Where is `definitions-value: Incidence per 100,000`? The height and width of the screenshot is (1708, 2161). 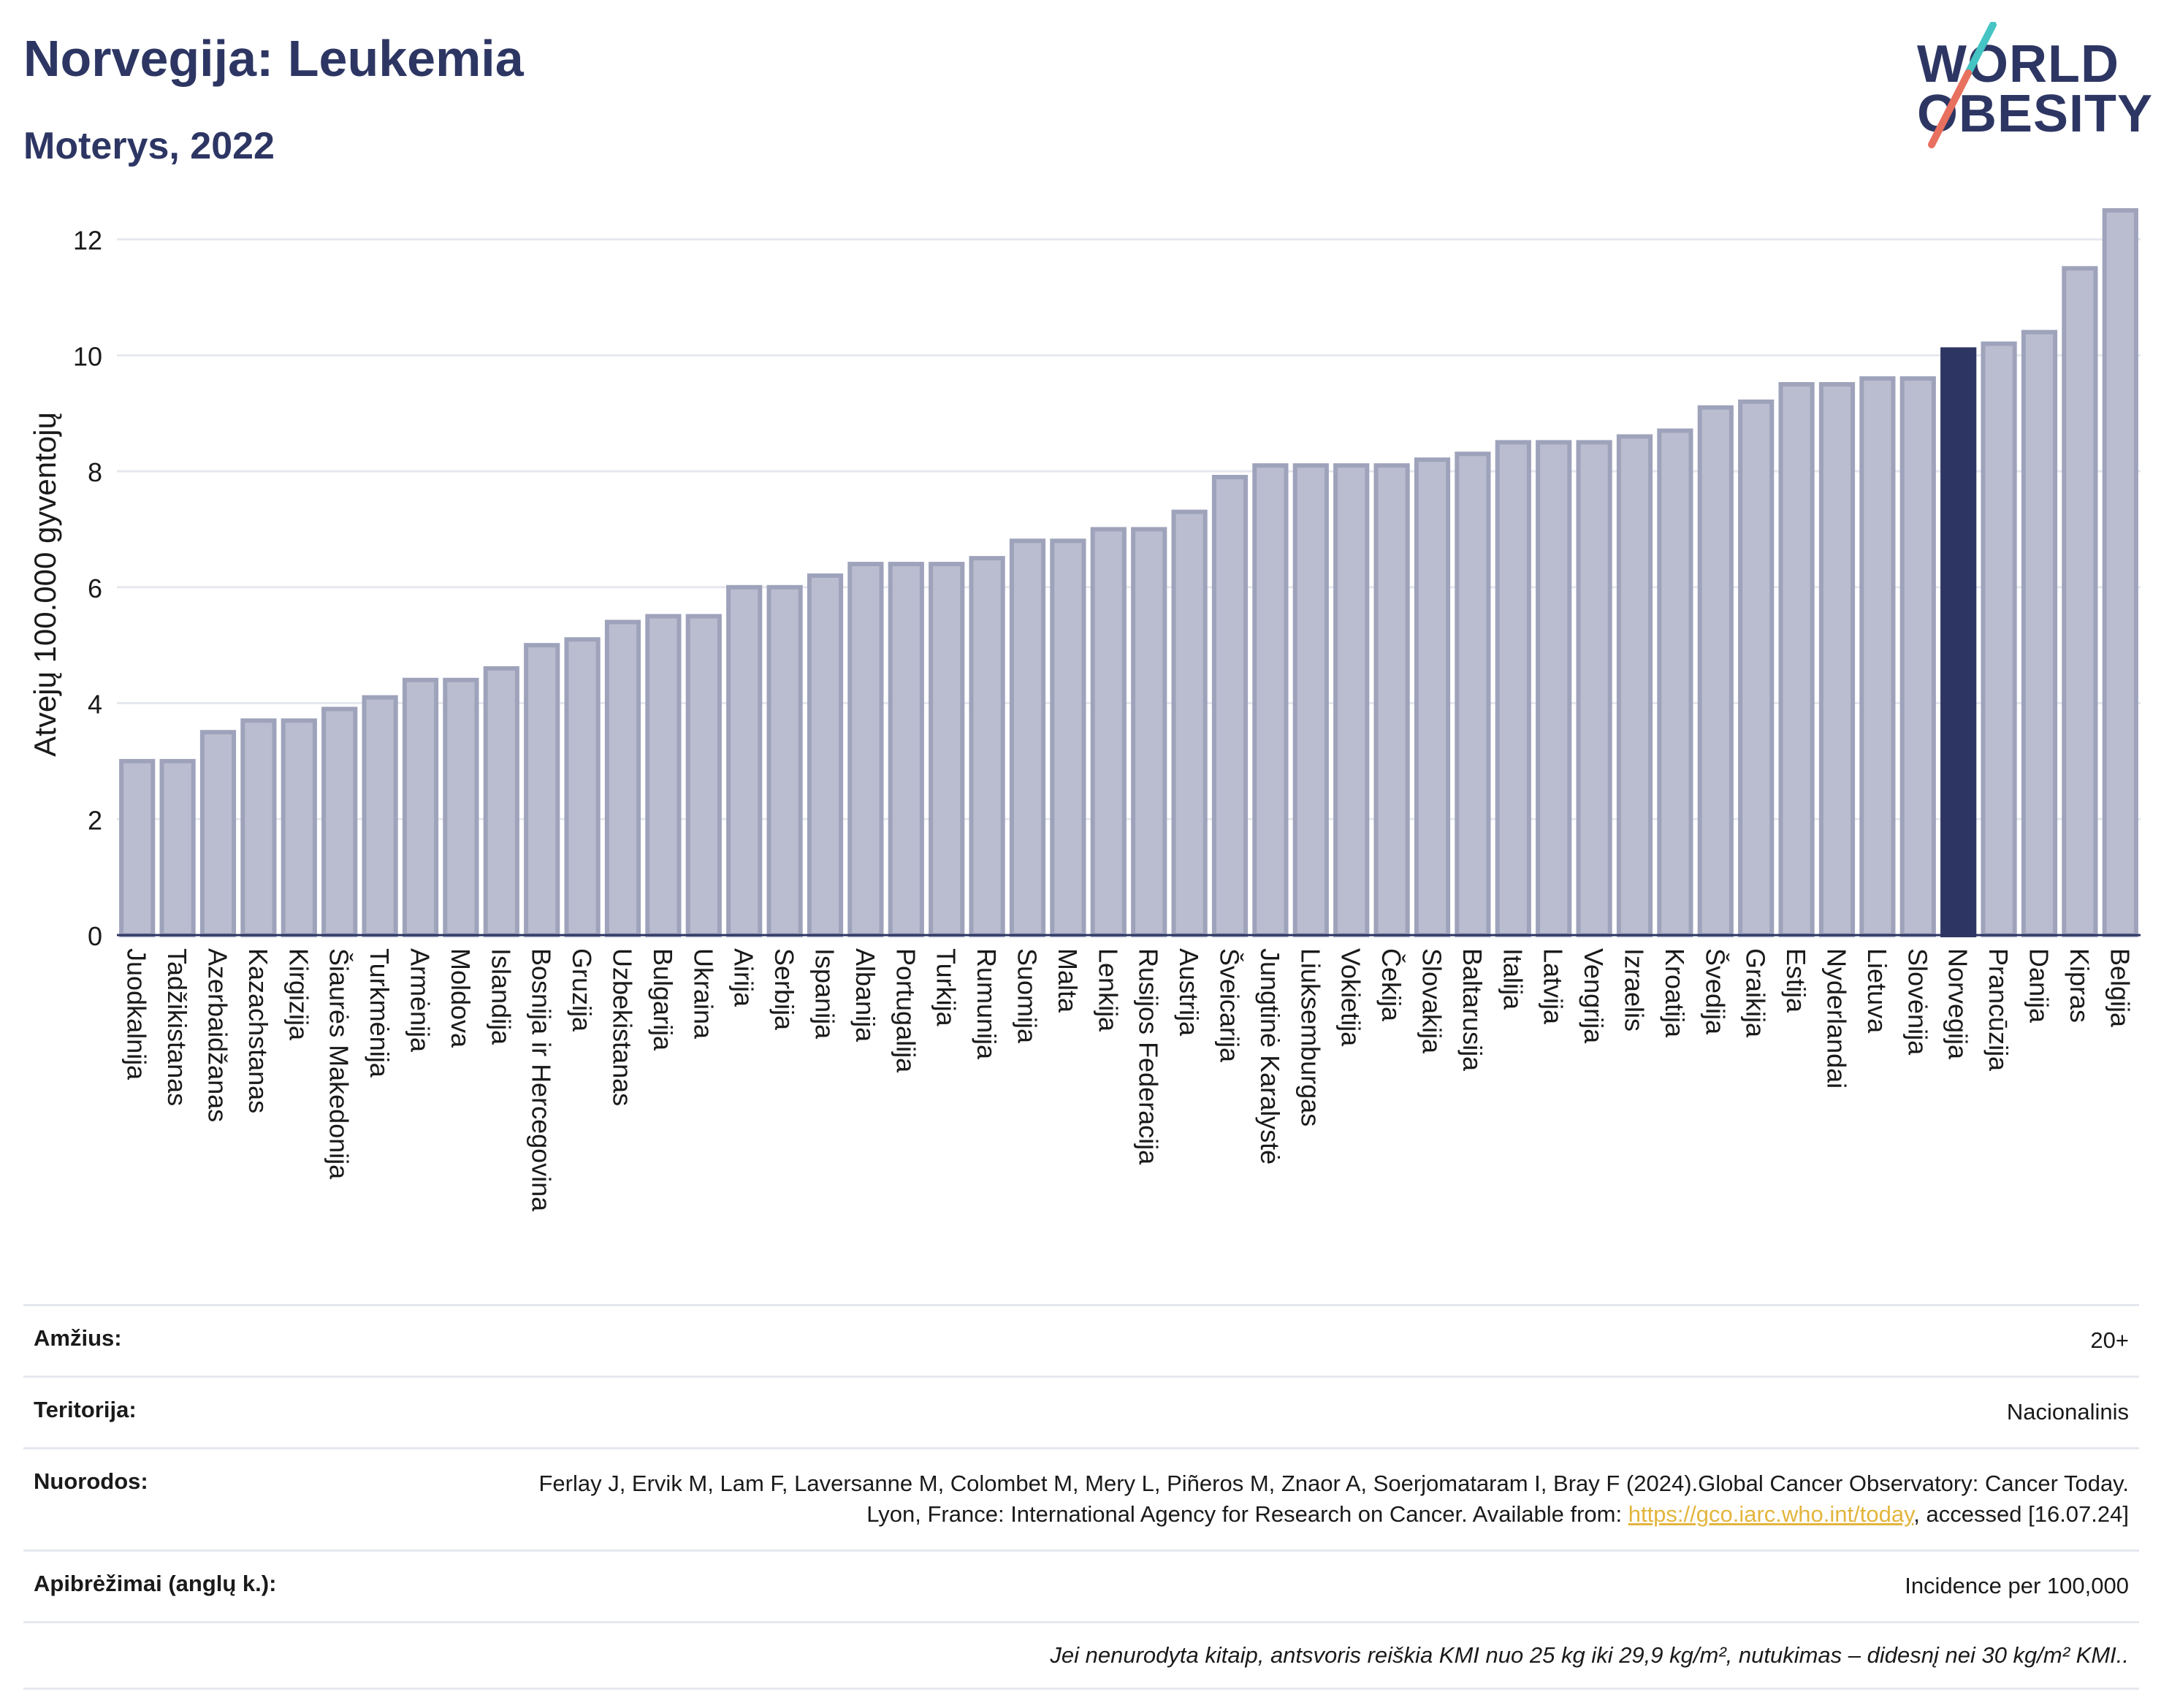
definitions-value: Incidence per 100,000 is located at coordinates (2017, 1586).